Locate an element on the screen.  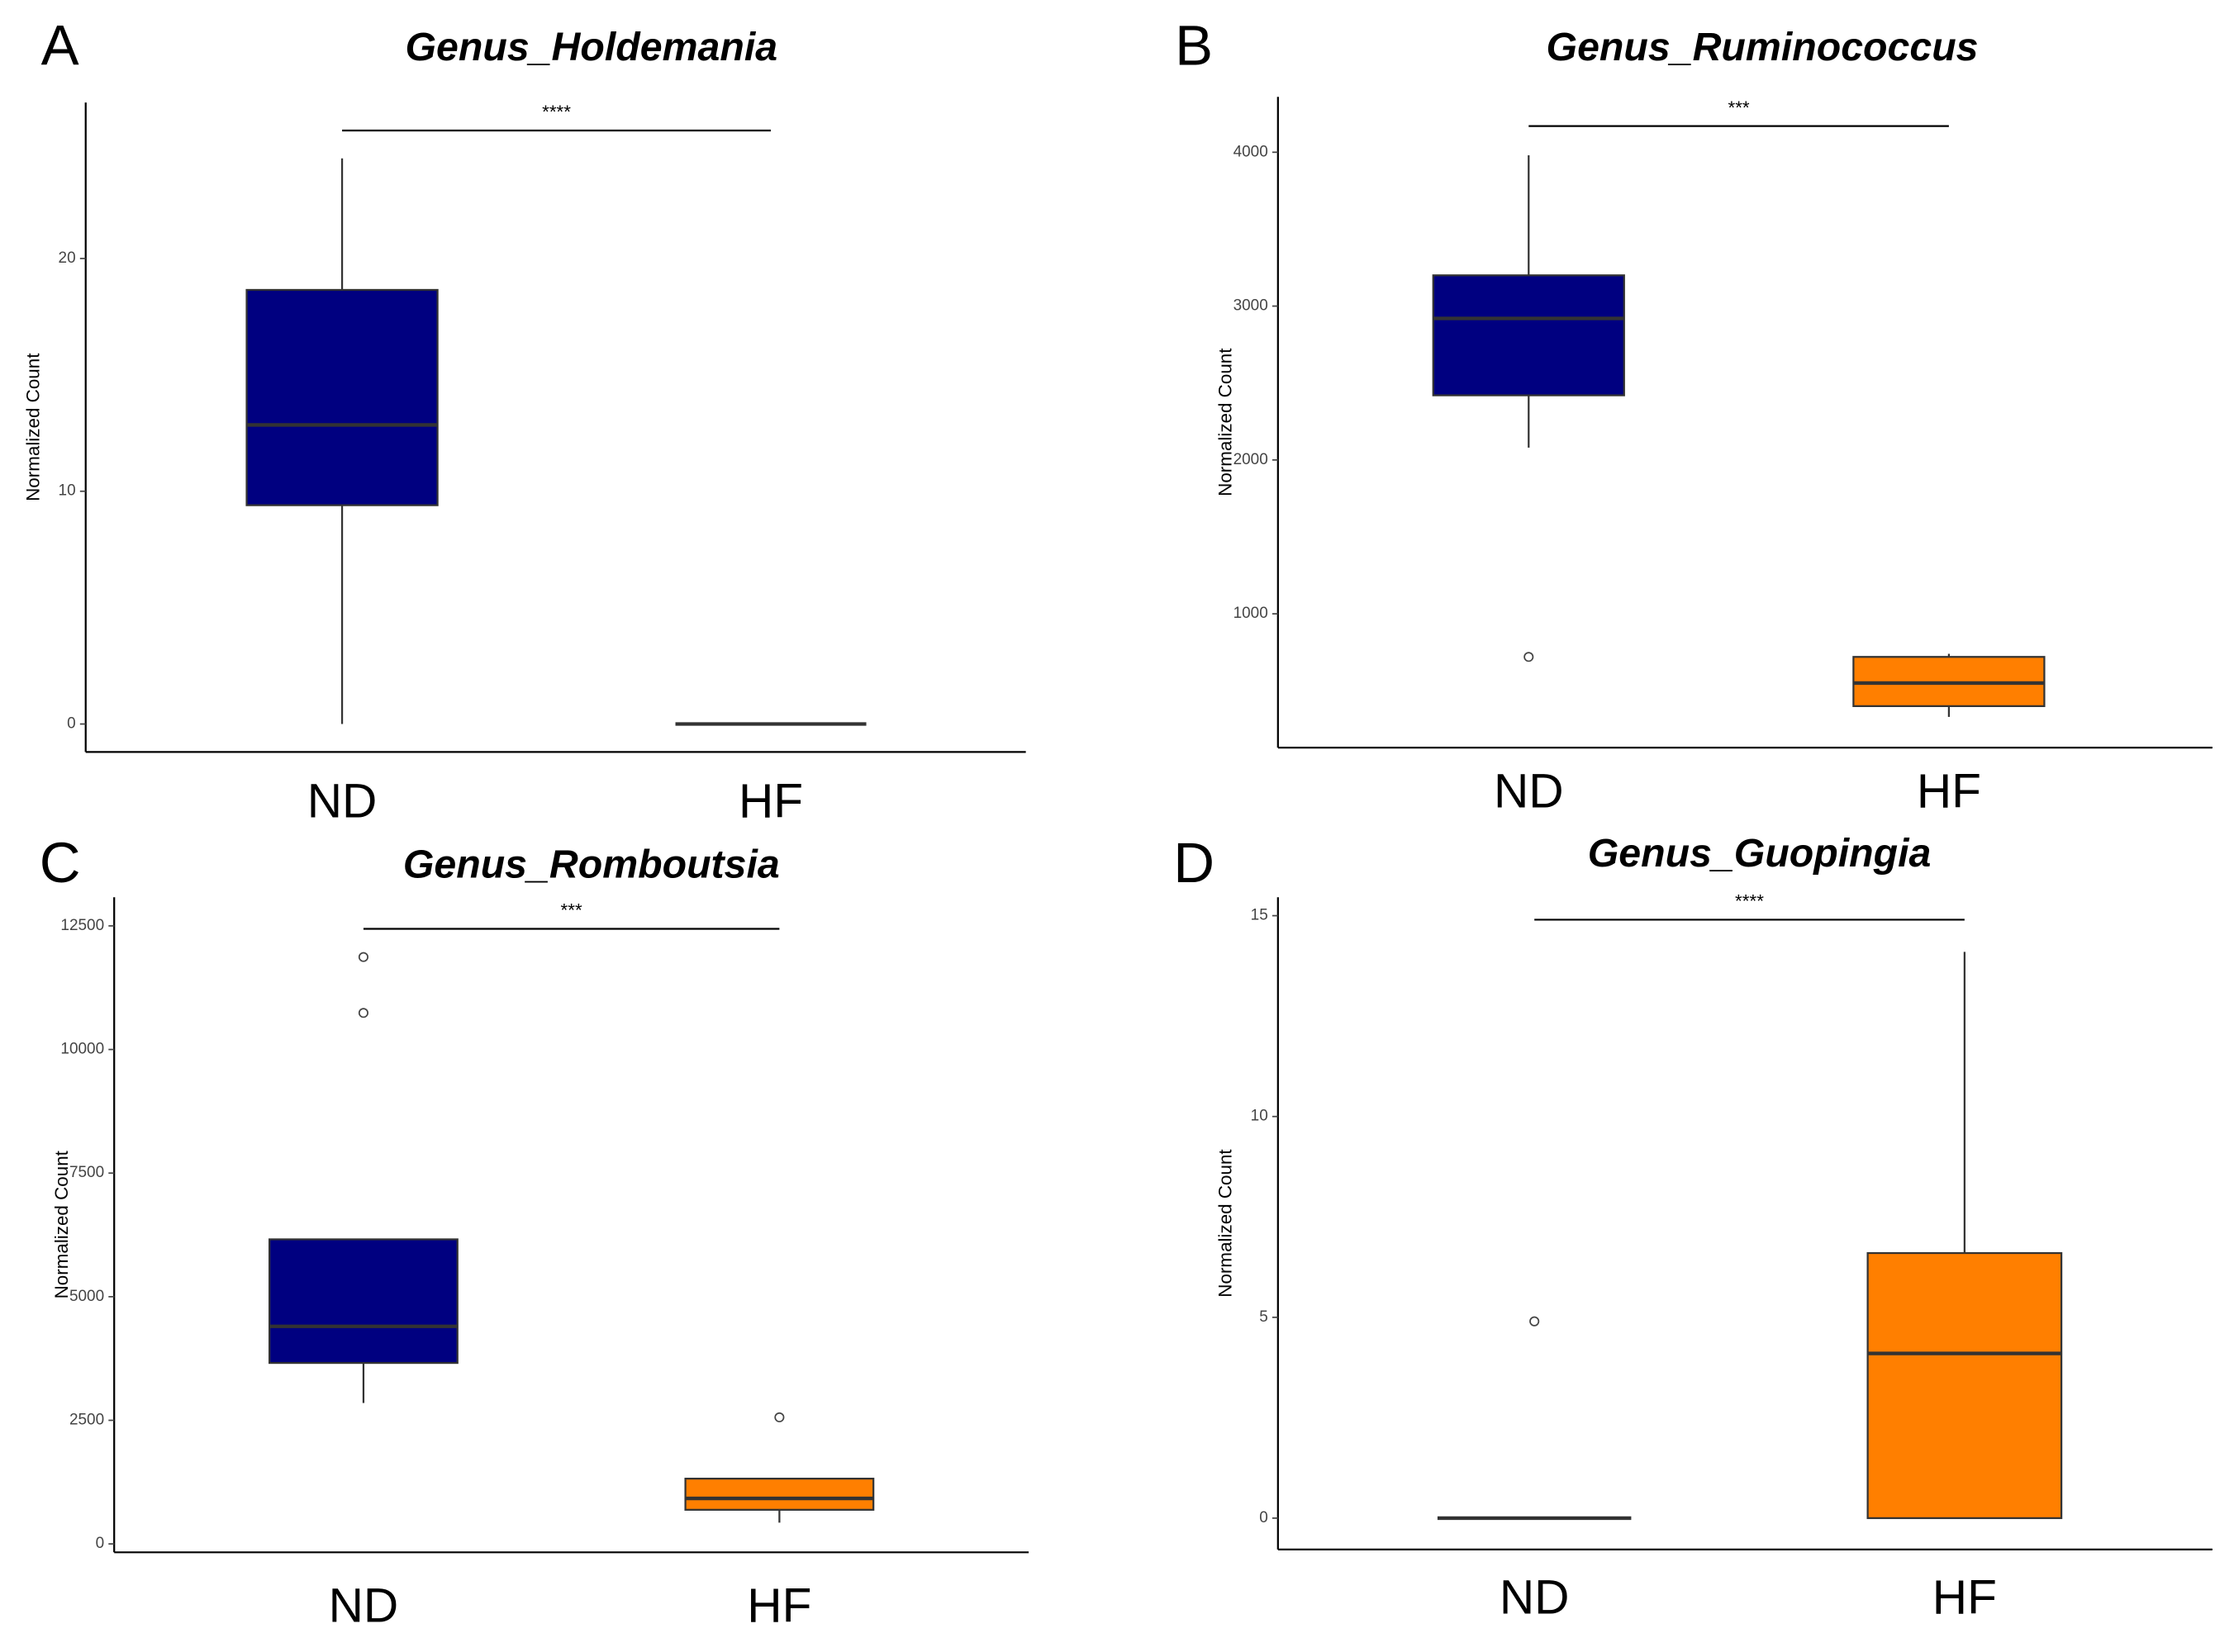
y-tick-label: 1000 is located at coordinates (1250, 613).